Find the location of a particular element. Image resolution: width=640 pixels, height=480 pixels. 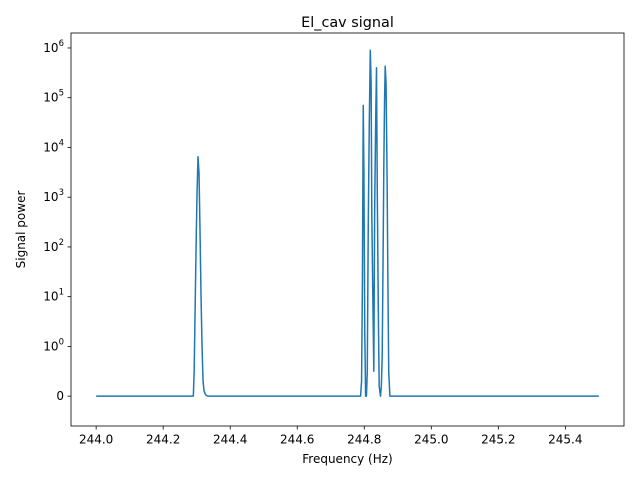

x-tick-label: 244.8 is located at coordinates (364, 440).